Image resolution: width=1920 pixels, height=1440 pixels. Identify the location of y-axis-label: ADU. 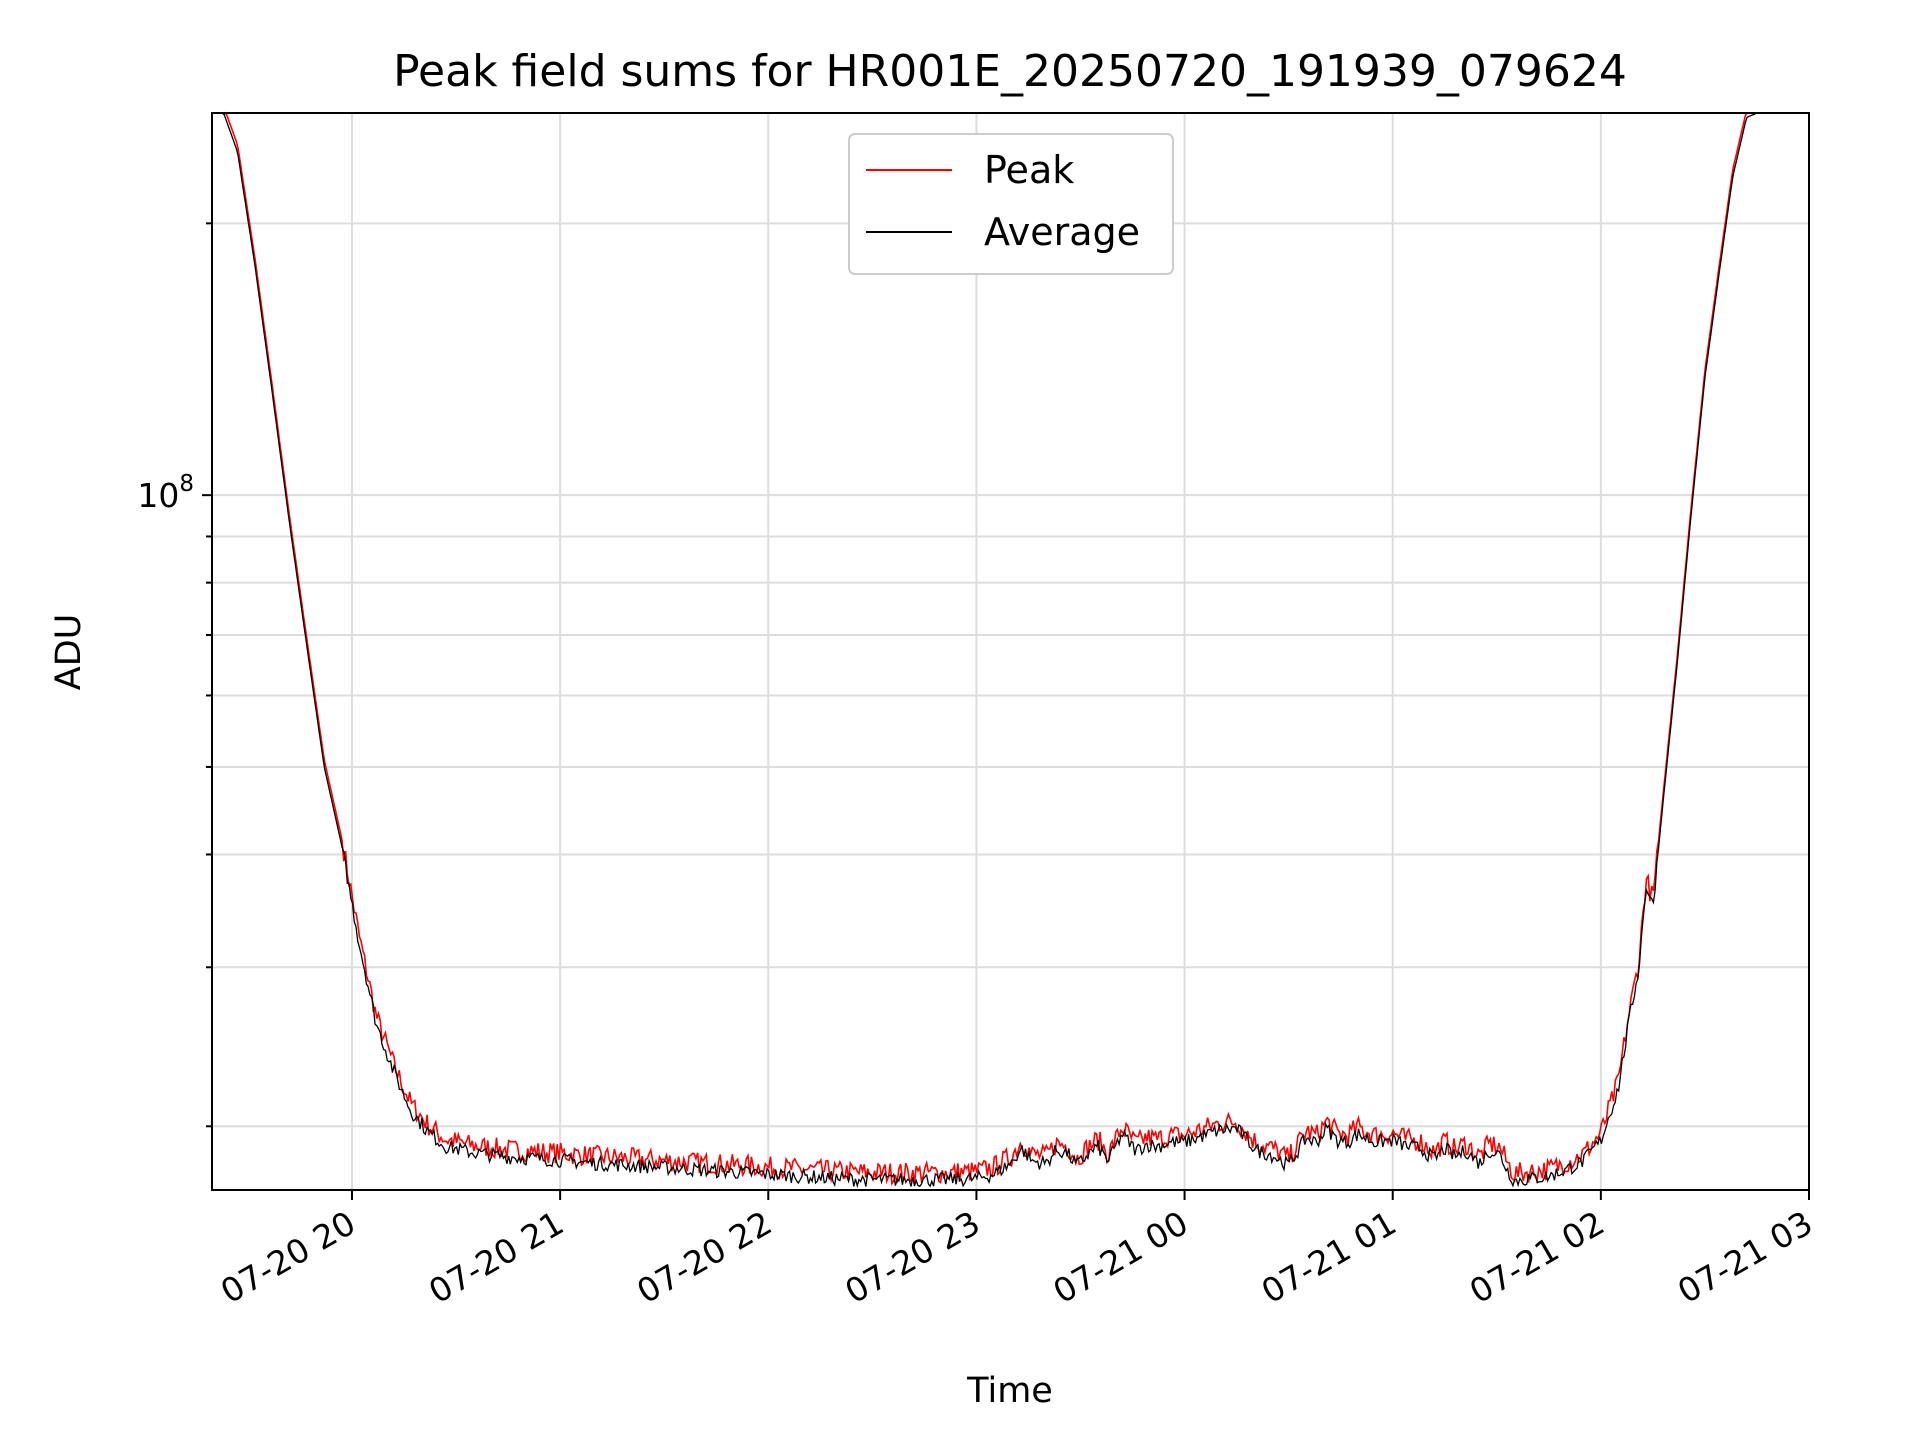
(69, 652).